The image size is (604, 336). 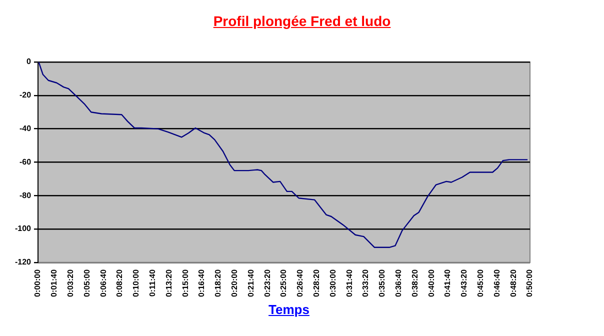 What do you see at coordinates (54, 283) in the screenshot?
I see `x-tick-label: 0:01:40` at bounding box center [54, 283].